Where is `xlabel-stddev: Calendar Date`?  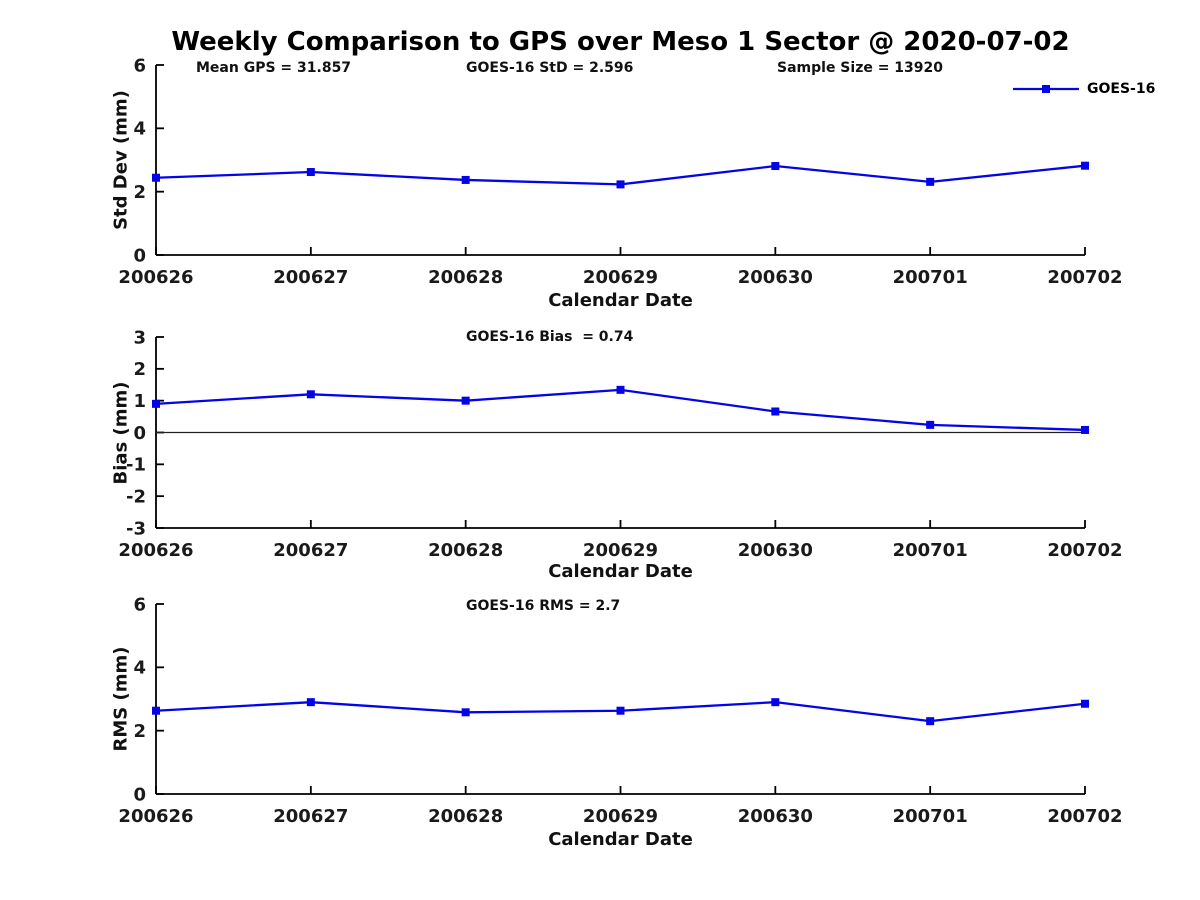 xlabel-stddev: Calendar Date is located at coordinates (620, 300).